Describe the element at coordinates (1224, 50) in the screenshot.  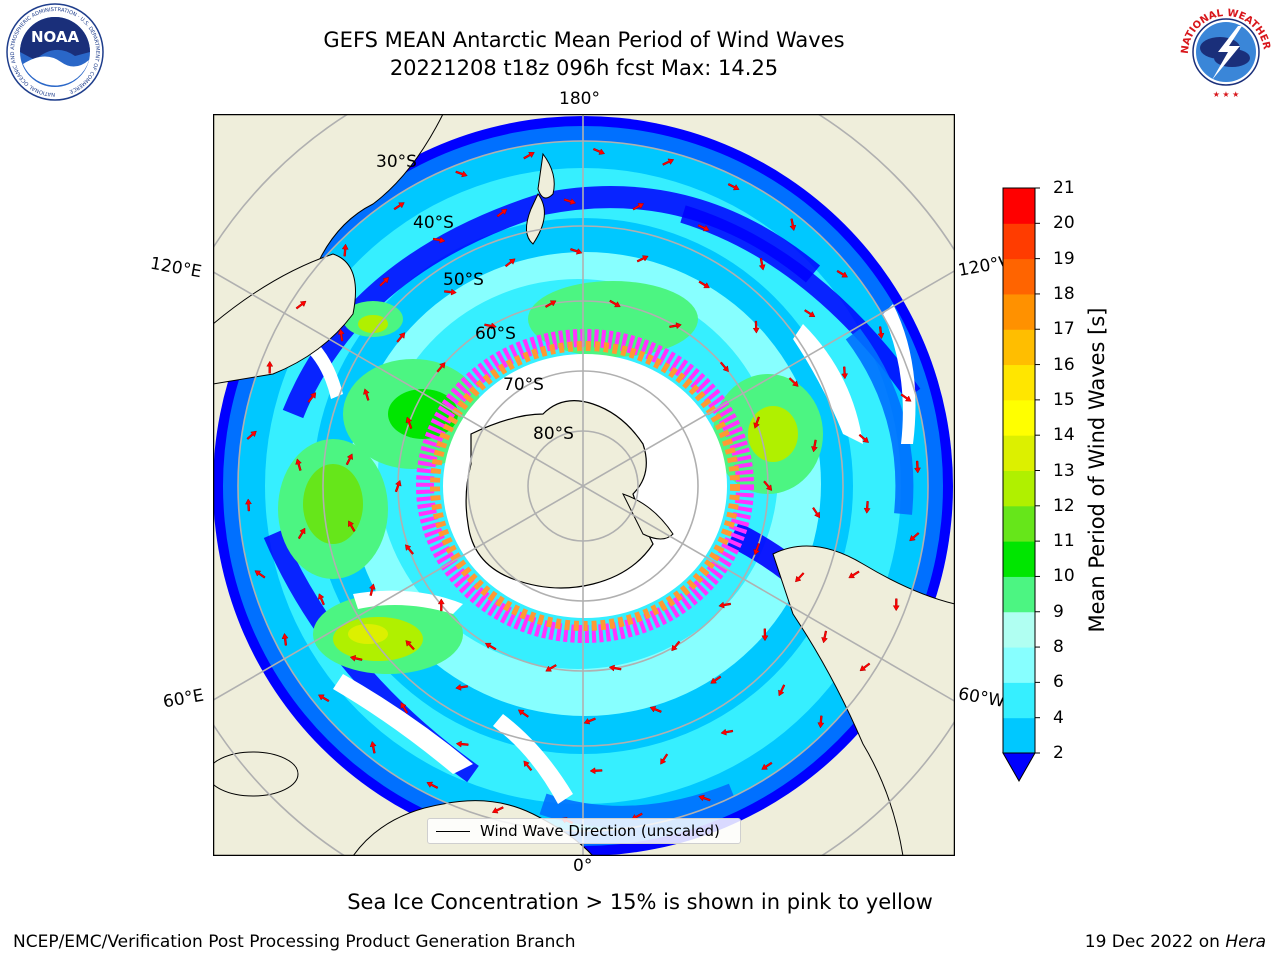
I see `nws-logo: NATIONAL WEATHER SERVICE ★ ★ ★` at that location.